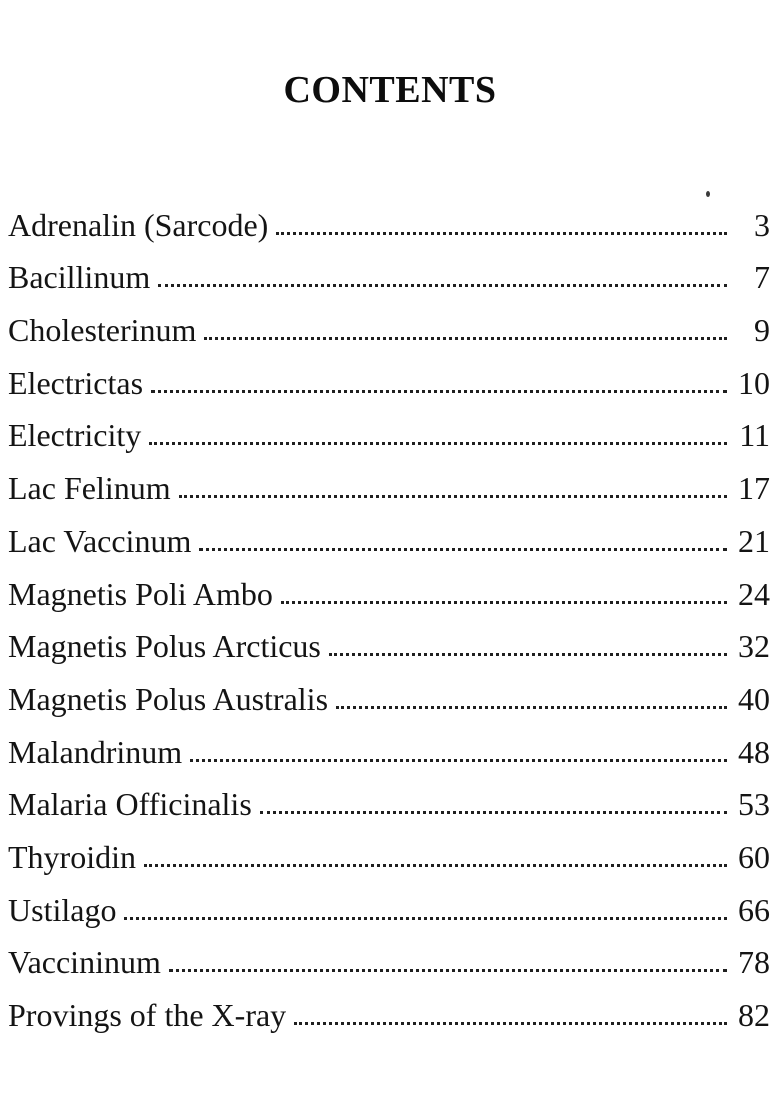  What do you see at coordinates (754, 698) in the screenshot?
I see `entry-page-number: 40` at bounding box center [754, 698].